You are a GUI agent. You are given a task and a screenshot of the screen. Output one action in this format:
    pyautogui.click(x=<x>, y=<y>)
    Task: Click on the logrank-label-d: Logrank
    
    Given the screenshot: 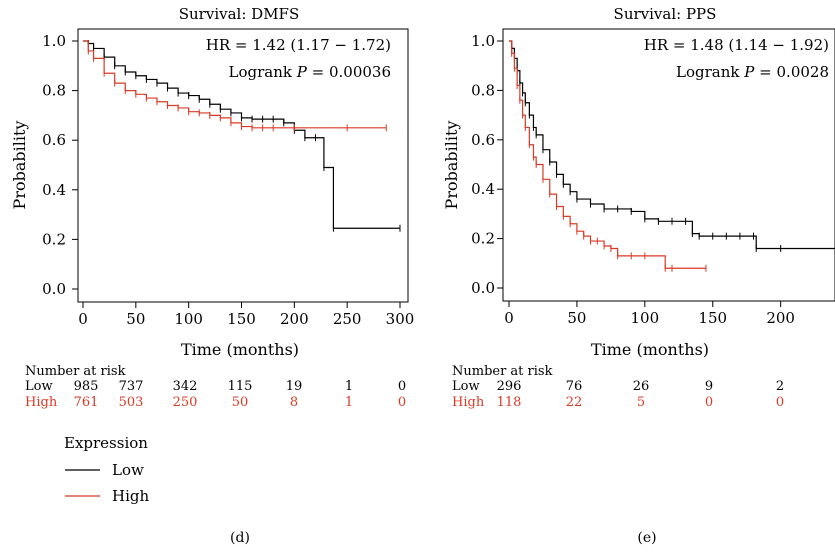 What is the action you would take?
    pyautogui.click(x=261, y=72)
    